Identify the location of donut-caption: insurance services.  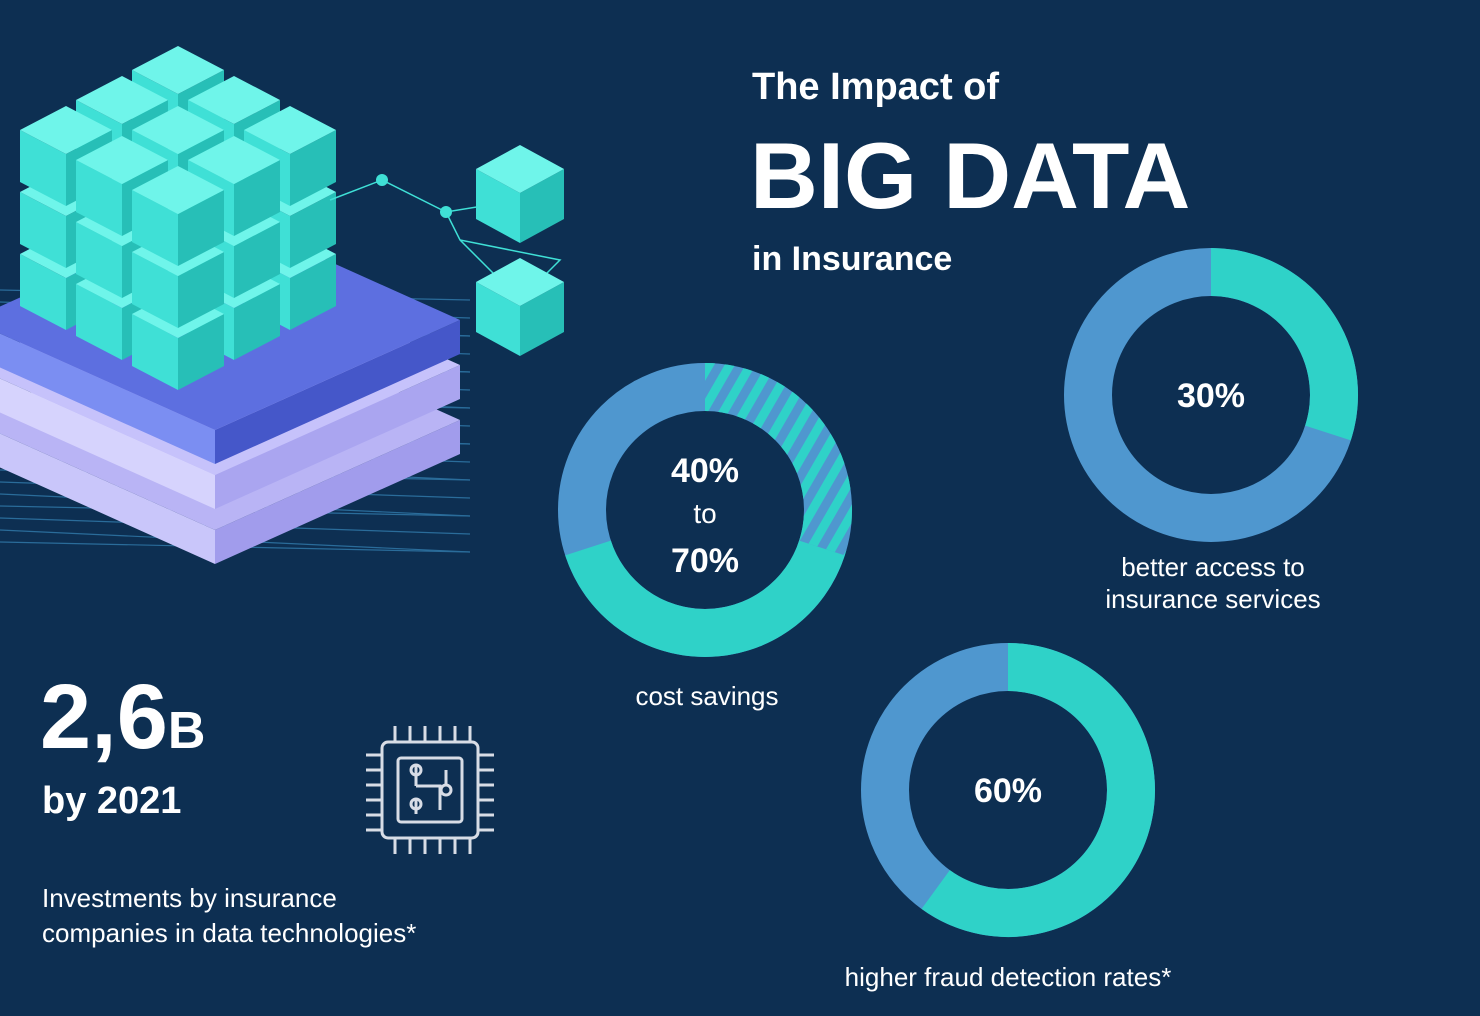
(1212, 599).